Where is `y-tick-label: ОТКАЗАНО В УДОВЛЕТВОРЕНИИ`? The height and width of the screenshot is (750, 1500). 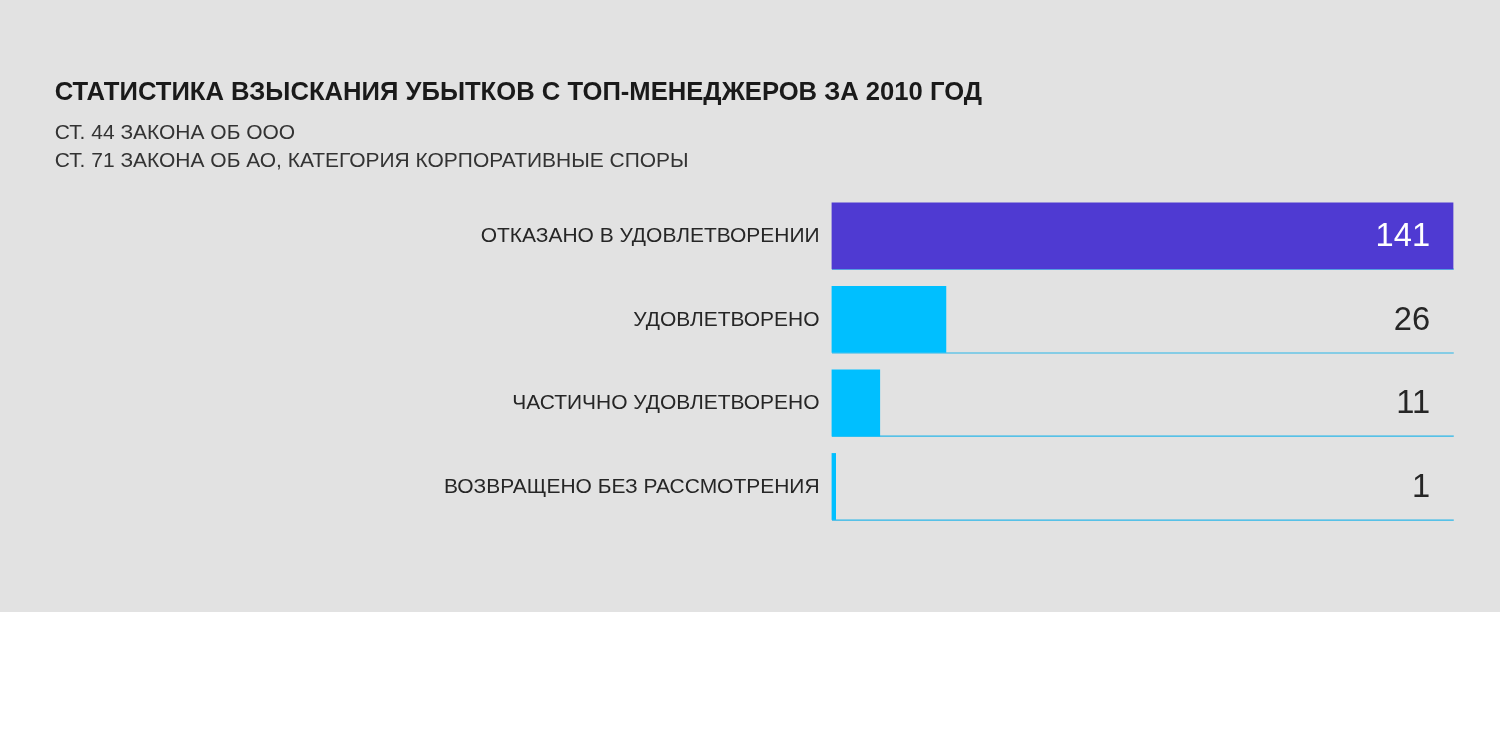 y-tick-label: ОТКАЗАНО В УДОВЛЕТВОРЕНИИ is located at coordinates (650, 235).